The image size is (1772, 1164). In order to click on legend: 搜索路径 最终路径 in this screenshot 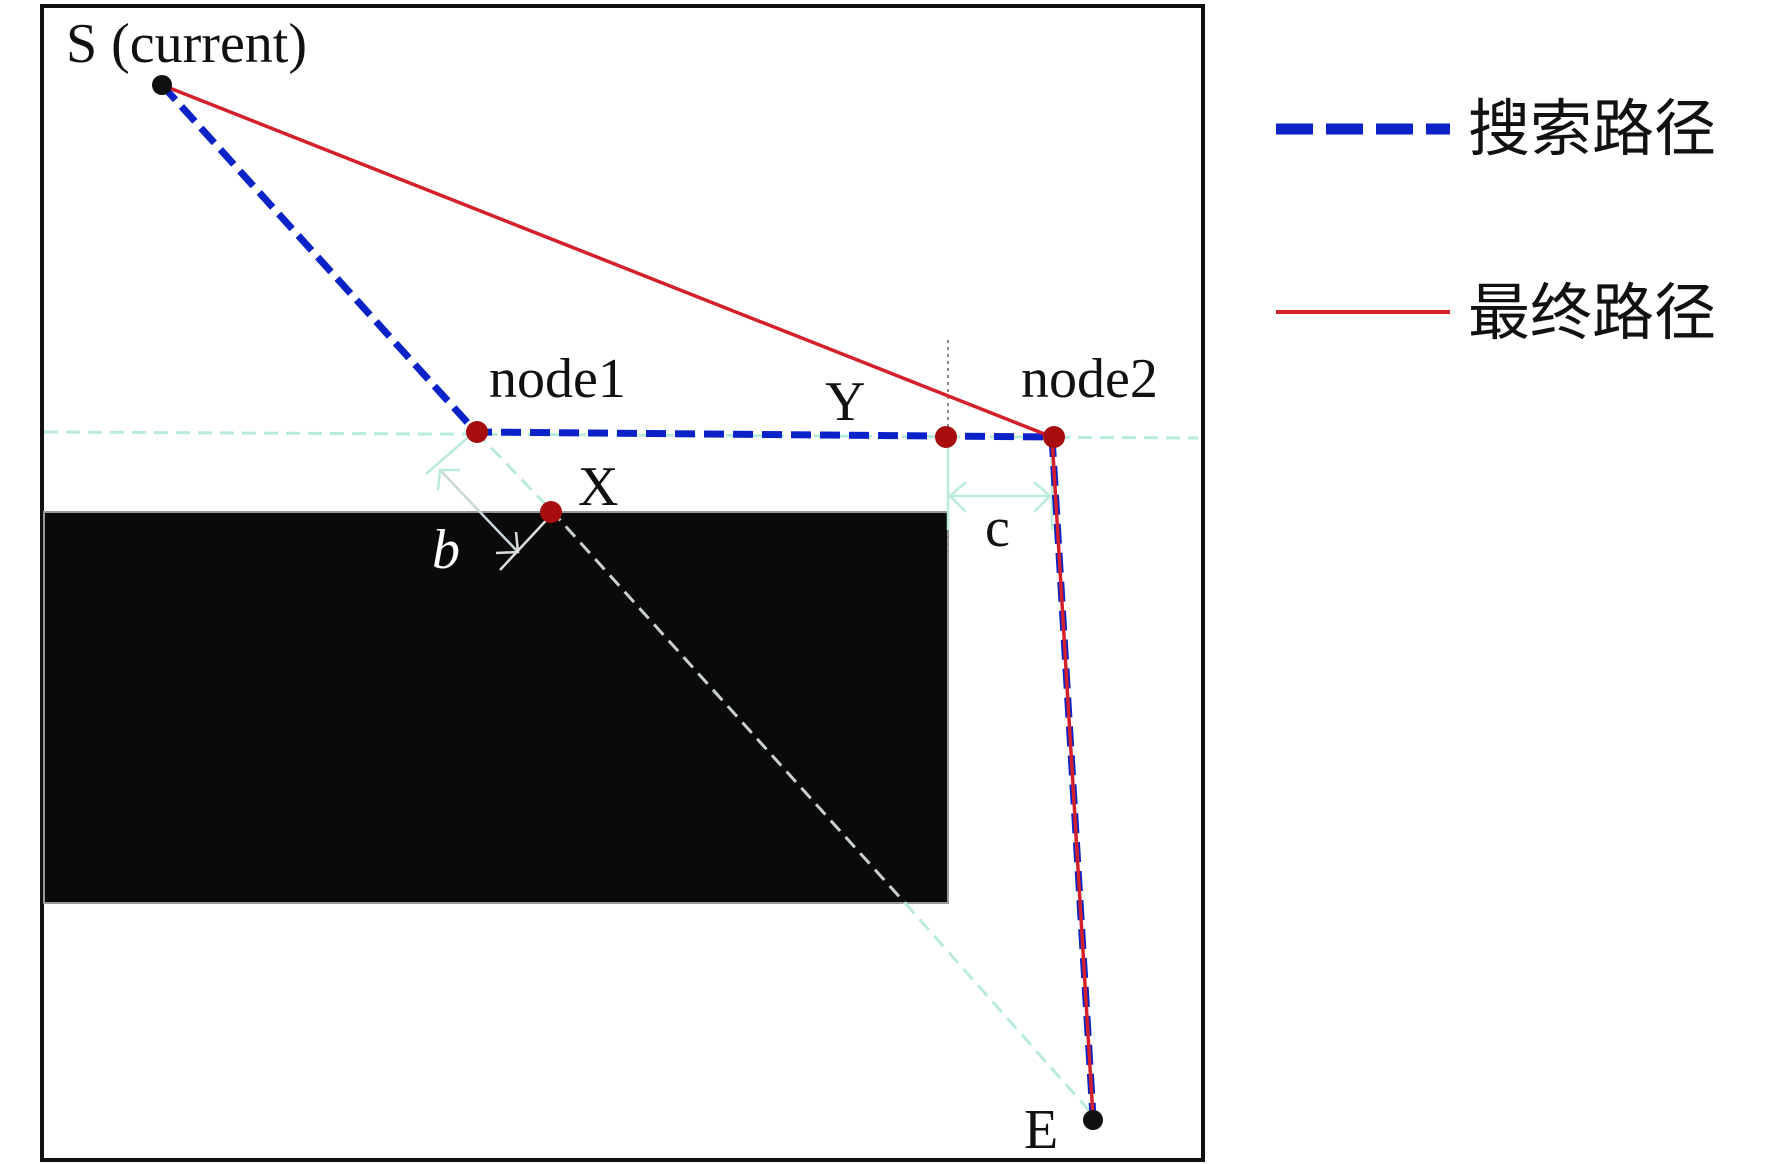, I will do `click(1496, 222)`.